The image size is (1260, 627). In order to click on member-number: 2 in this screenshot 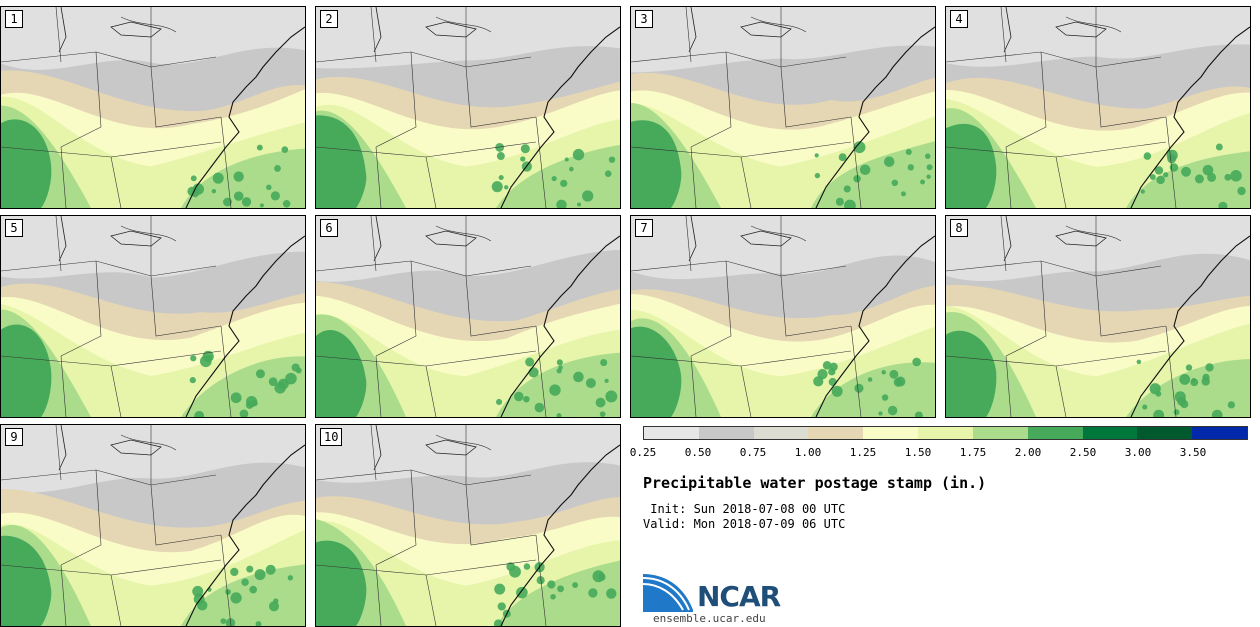, I will do `click(329, 19)`.